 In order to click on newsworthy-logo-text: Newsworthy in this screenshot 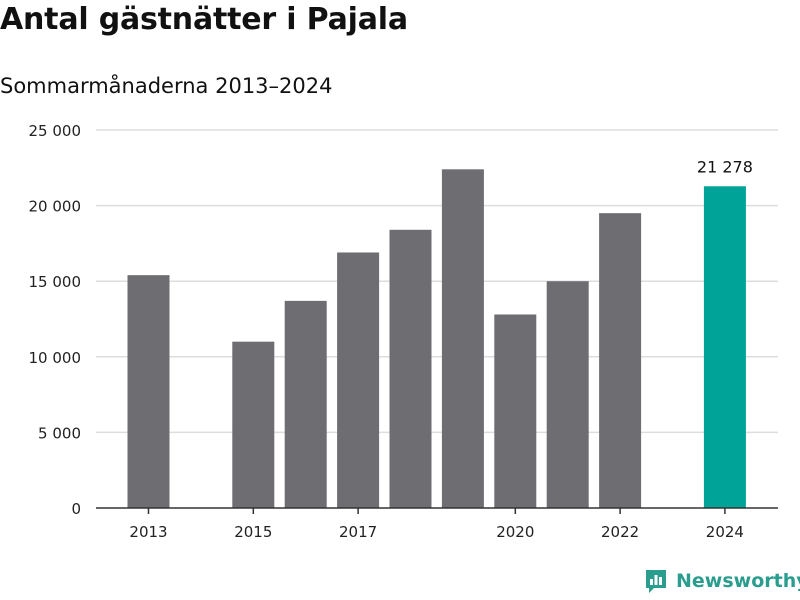, I will do `click(738, 581)`.